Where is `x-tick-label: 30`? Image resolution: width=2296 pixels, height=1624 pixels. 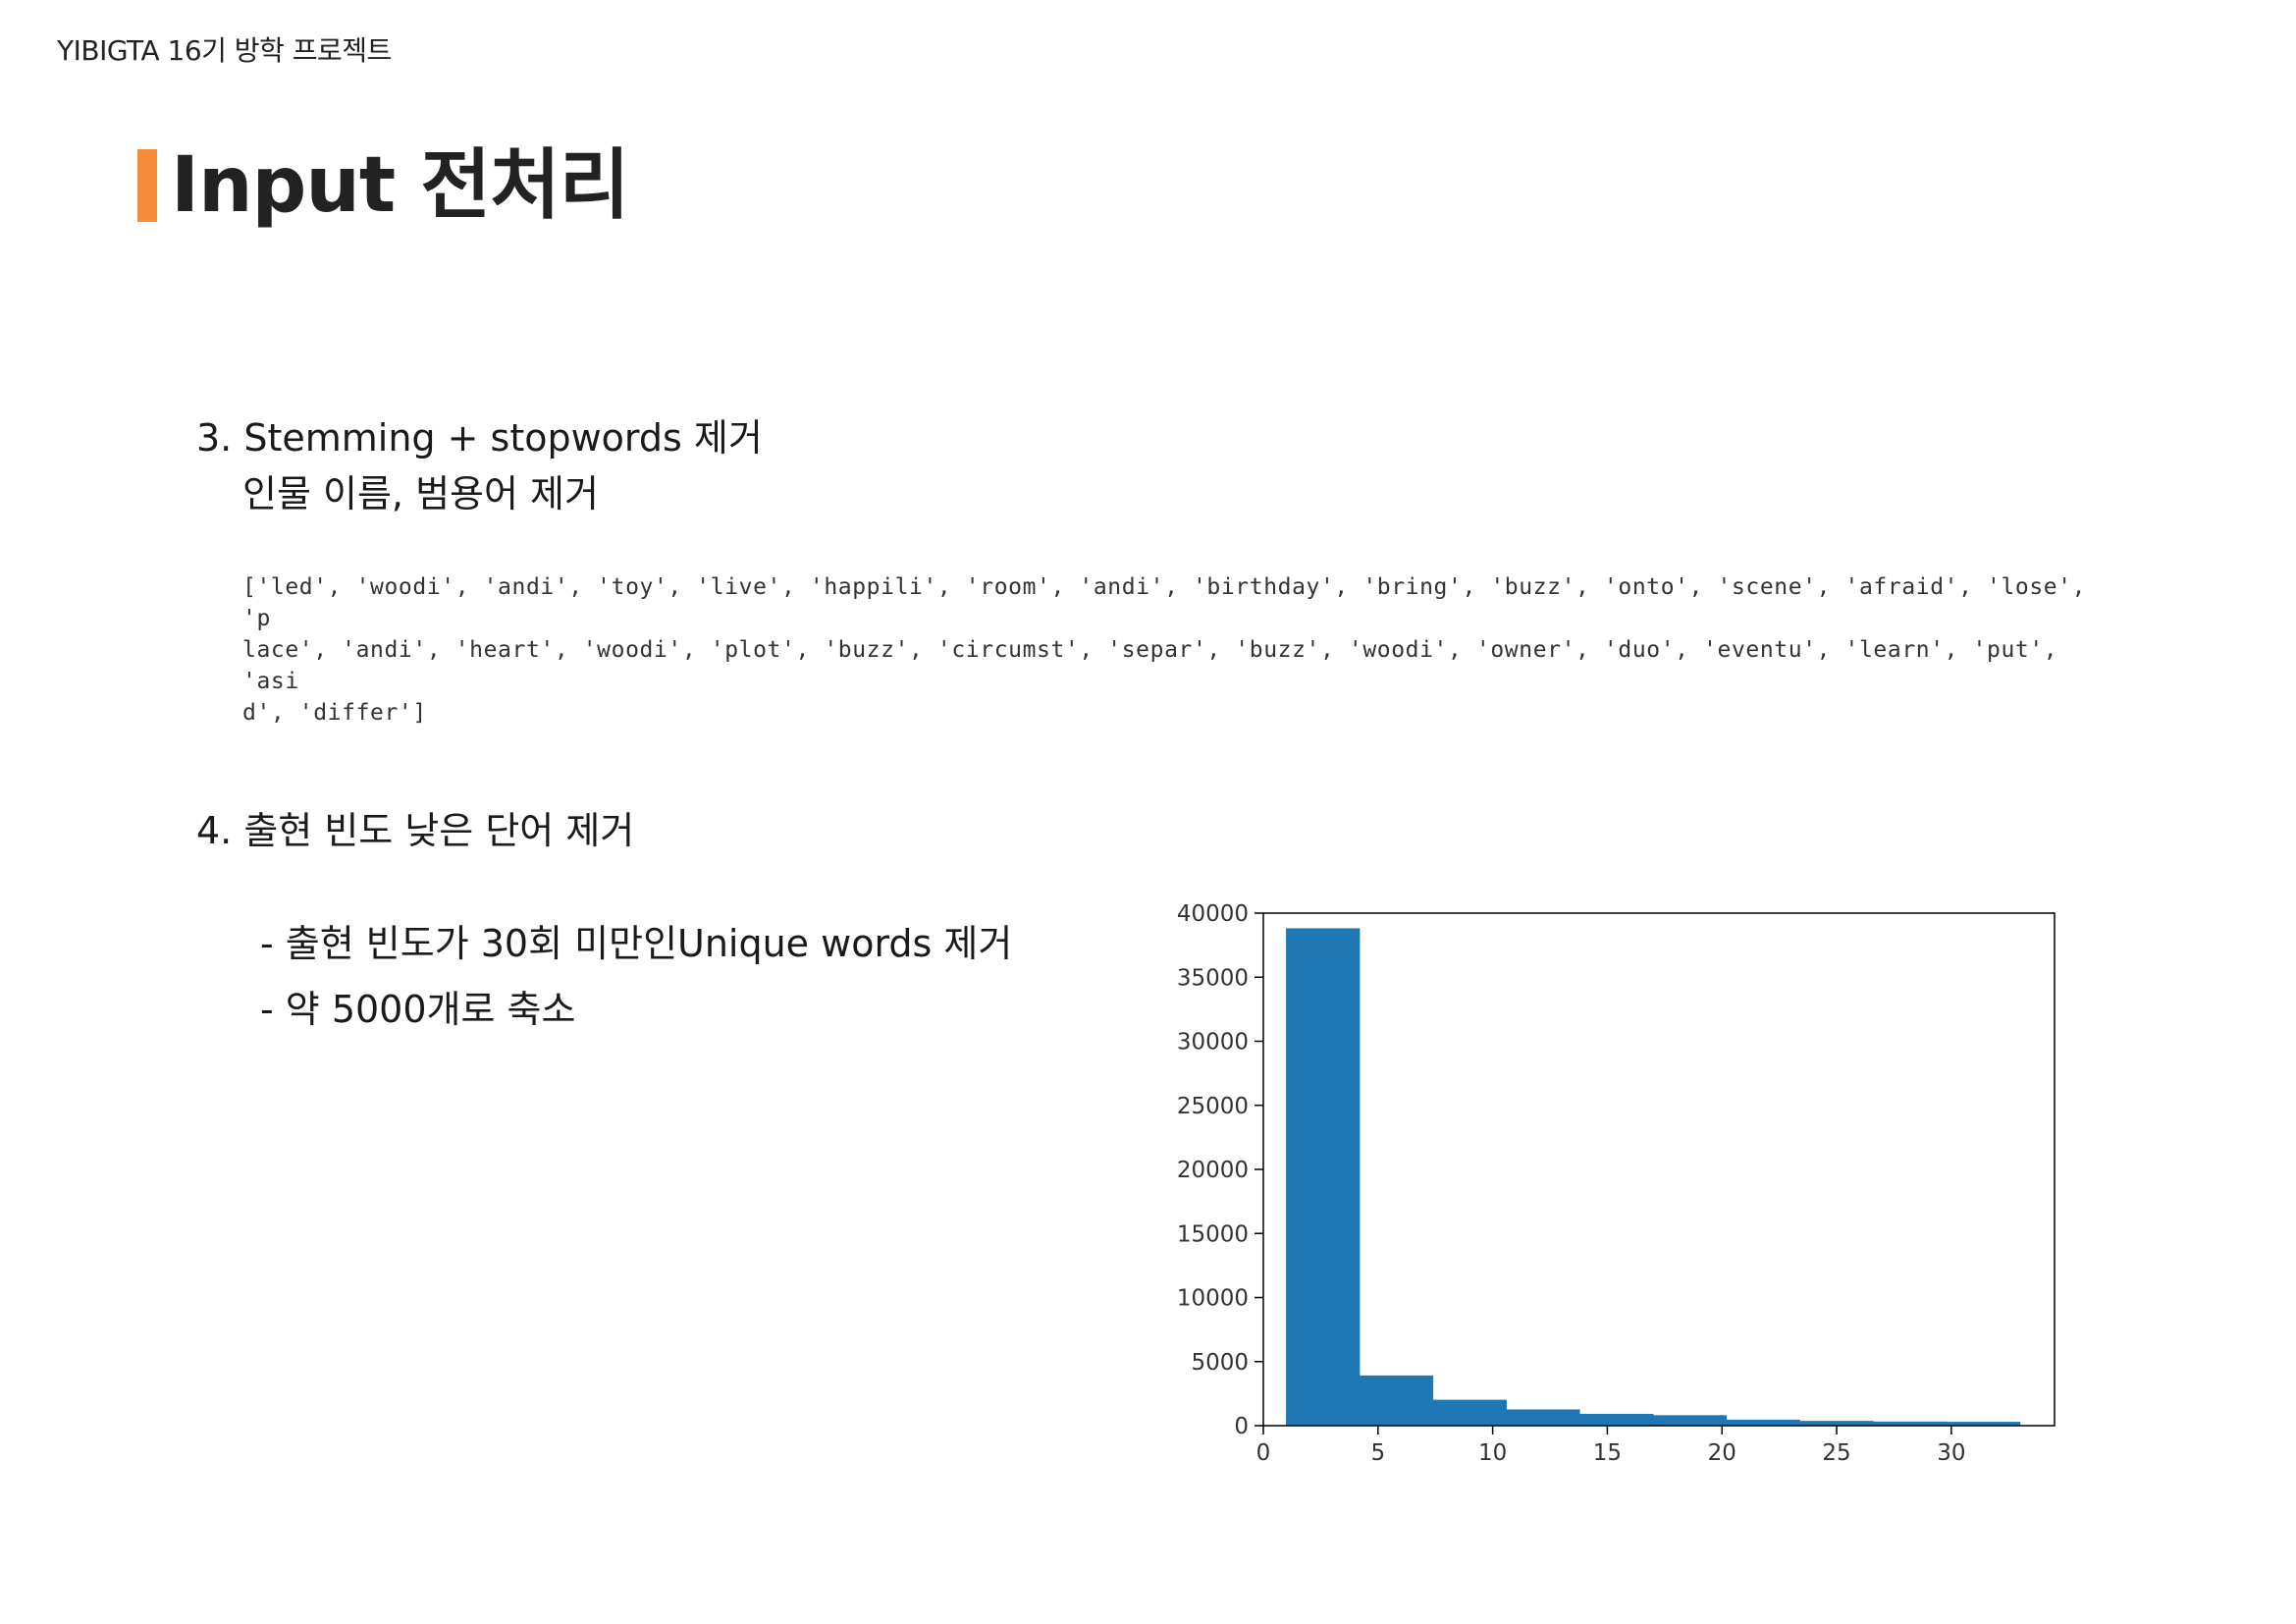
x-tick-label: 30 is located at coordinates (1951, 1453).